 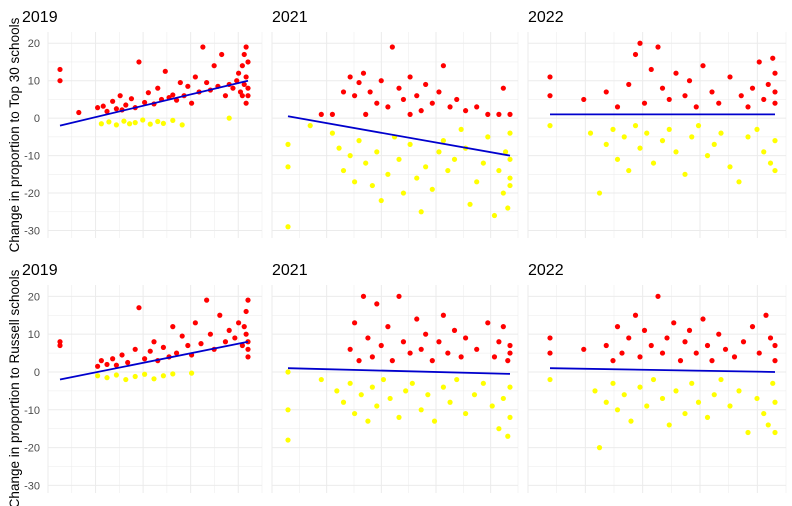 I want to click on panel-title: 2019, so click(x=40, y=17).